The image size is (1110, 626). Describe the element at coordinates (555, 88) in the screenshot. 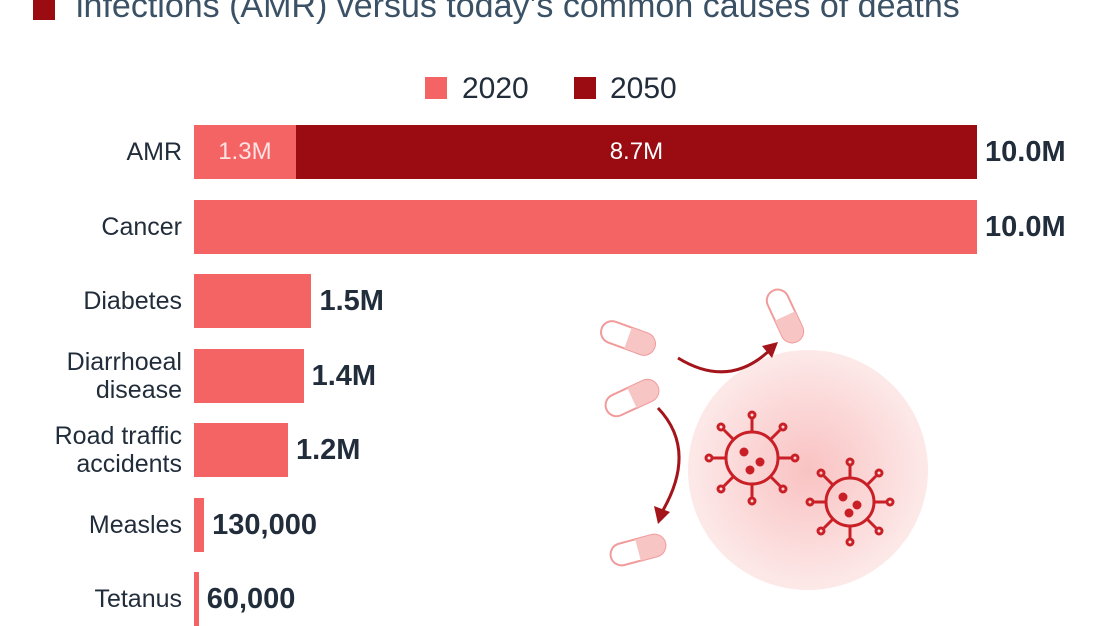

I see `legend: 2020 2050` at that location.